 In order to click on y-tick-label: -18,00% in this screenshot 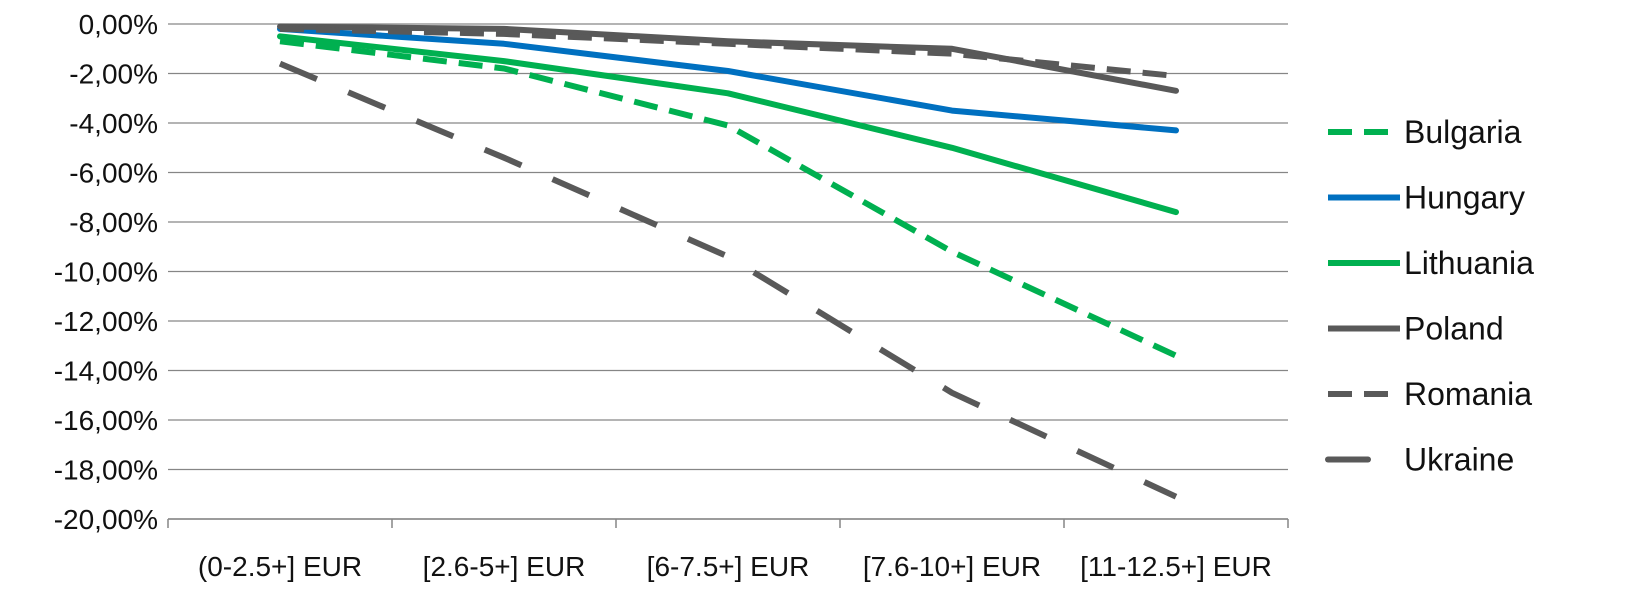, I will do `click(106, 470)`.